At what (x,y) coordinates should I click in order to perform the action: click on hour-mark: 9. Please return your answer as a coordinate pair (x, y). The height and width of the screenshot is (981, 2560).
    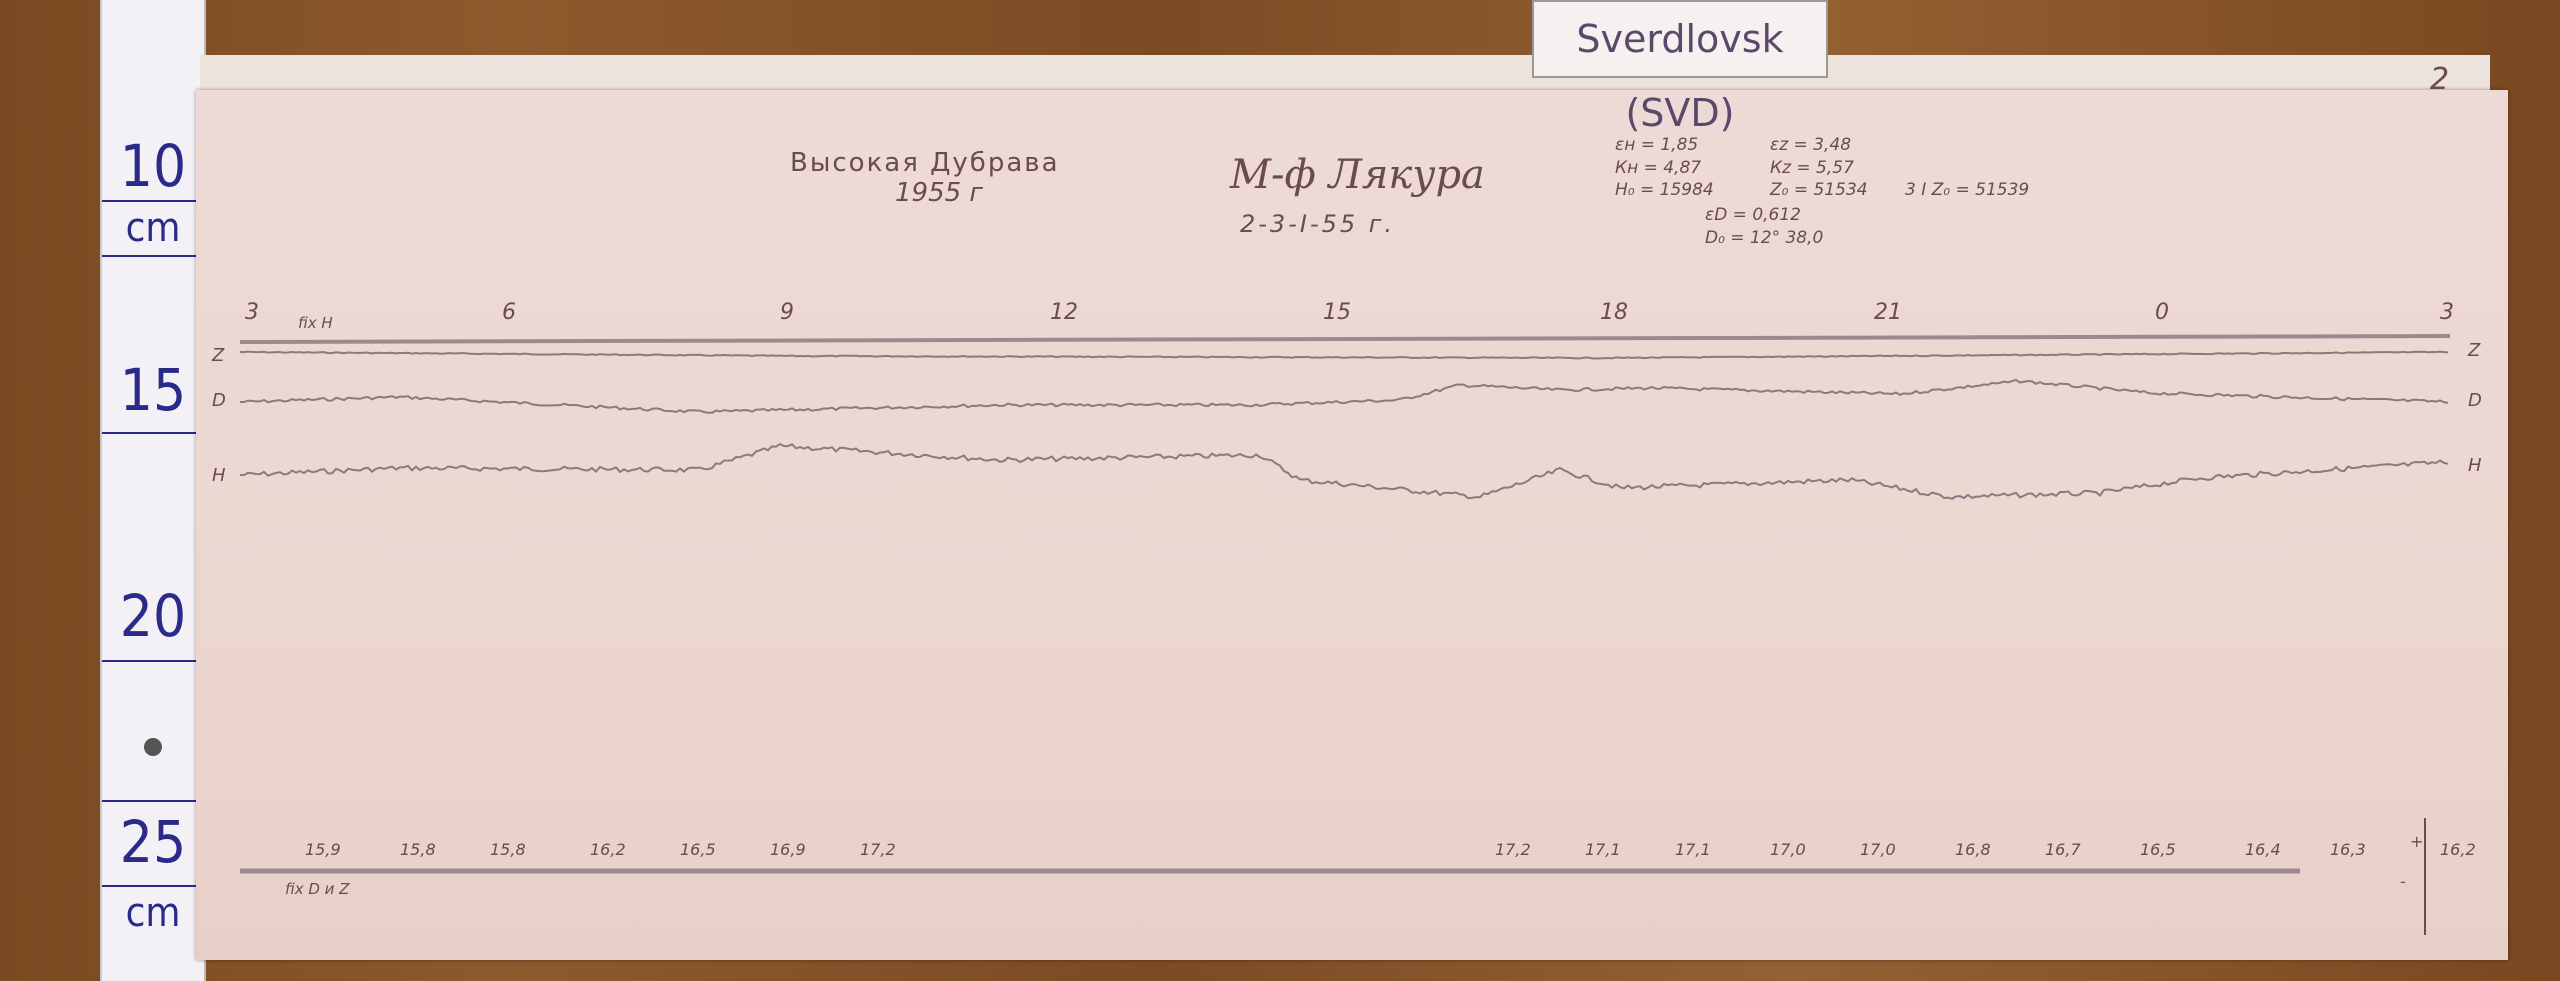
    Looking at the image, I should click on (787, 312).